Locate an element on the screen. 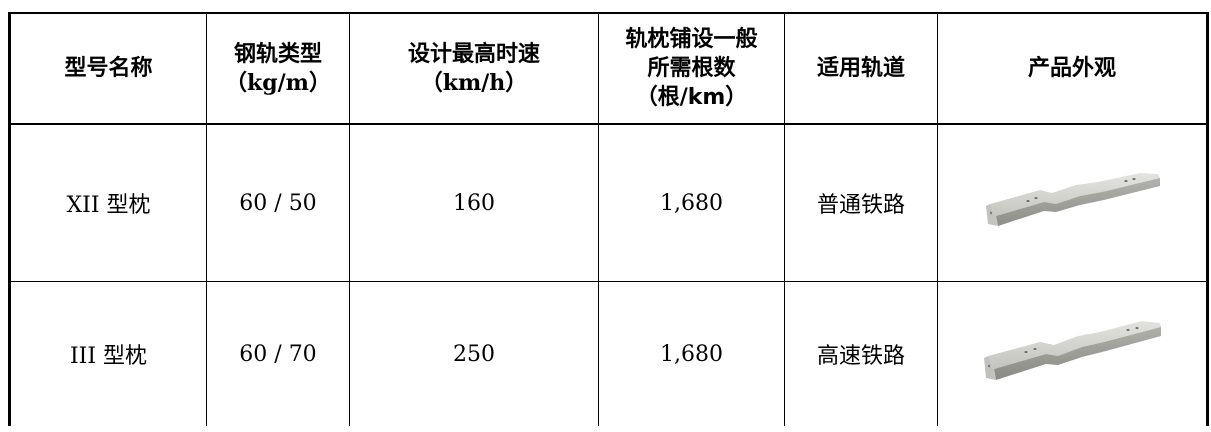  cell-track: 高速铁路 is located at coordinates (861, 353).